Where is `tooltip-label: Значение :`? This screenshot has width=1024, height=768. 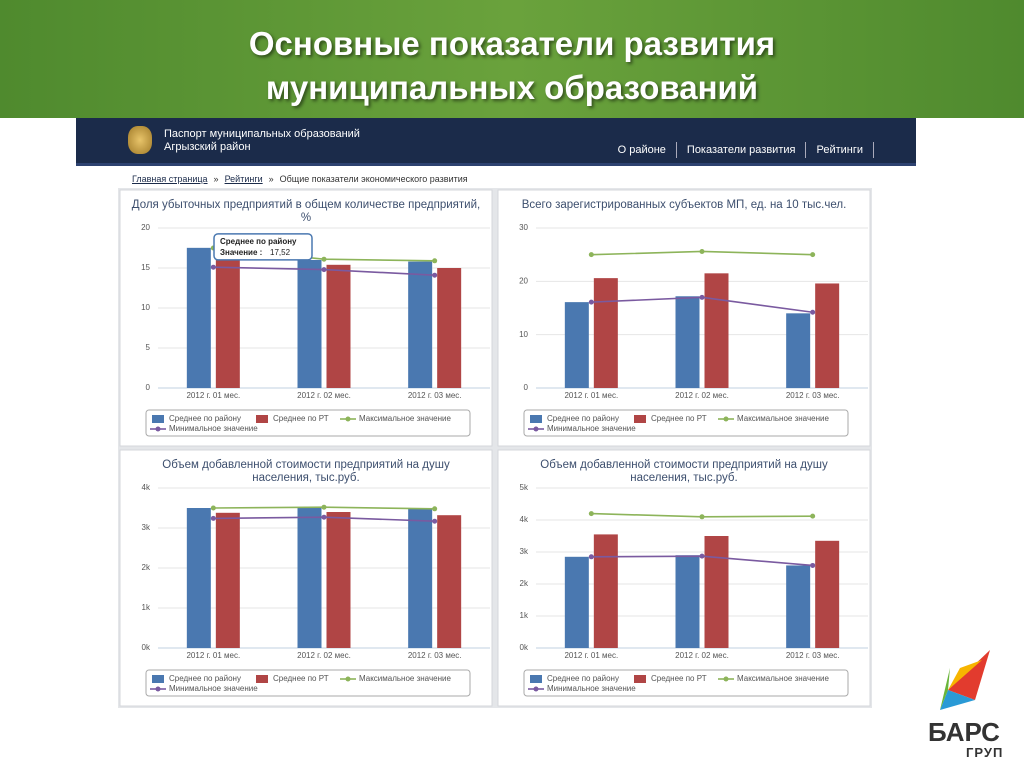
tooltip-label: Значение : is located at coordinates (241, 252).